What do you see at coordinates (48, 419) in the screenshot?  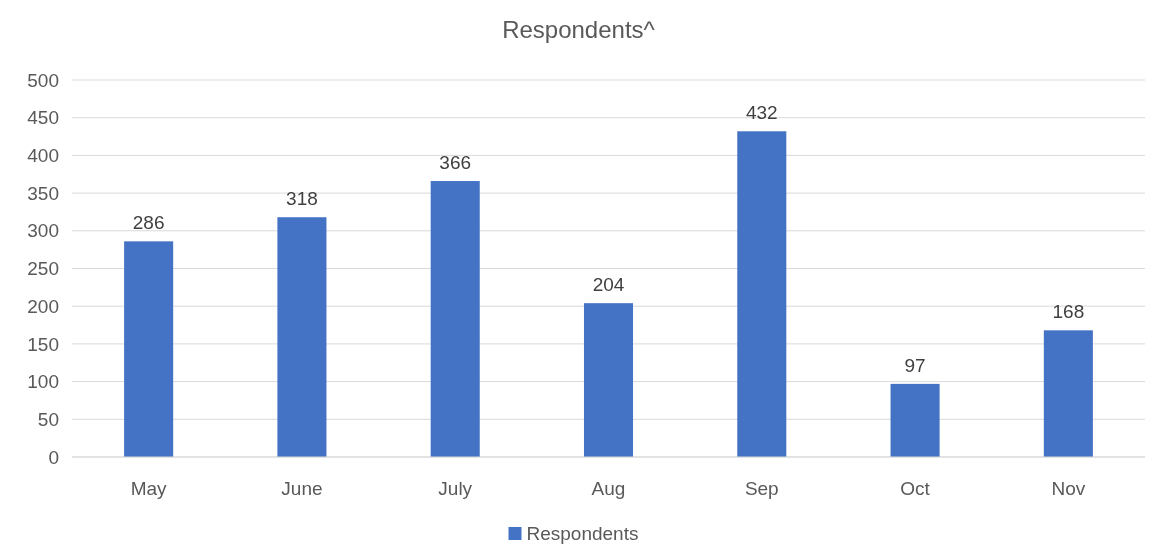 I see `y-tick-label: 50` at bounding box center [48, 419].